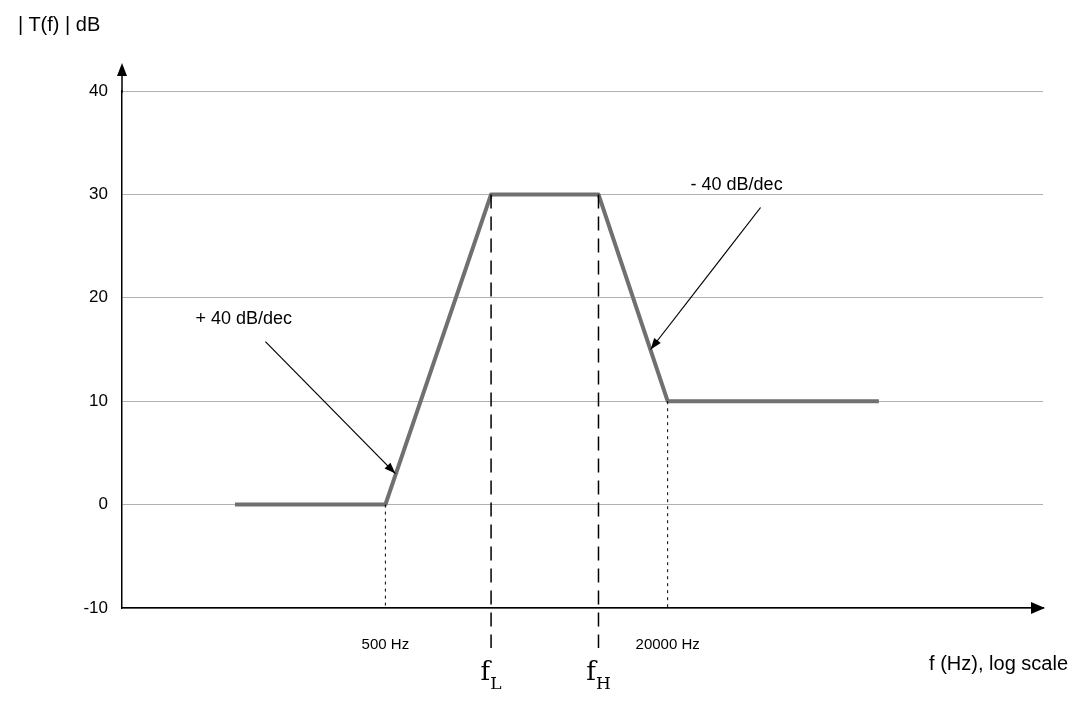 Image resolution: width=1081 pixels, height=717 pixels. Describe the element at coordinates (95, 607) in the screenshot. I see `y-tick-label: -10` at that location.